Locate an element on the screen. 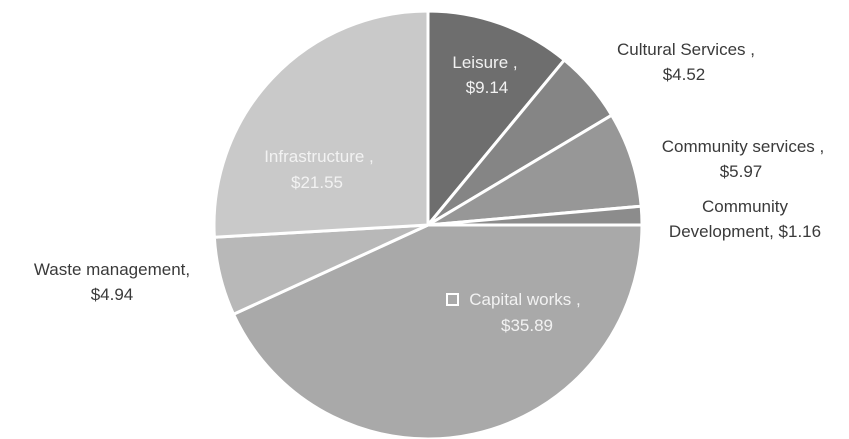 The image size is (849, 439). slice-label-cultural-services: Cultural Services , $4.52 is located at coordinates (686, 62).